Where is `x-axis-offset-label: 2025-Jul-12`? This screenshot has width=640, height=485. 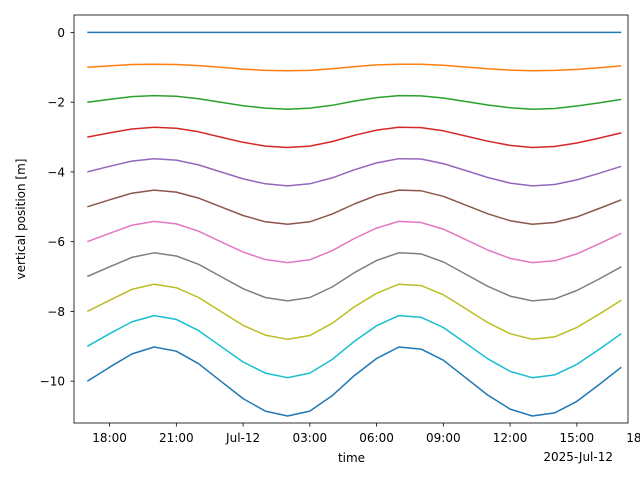
x-axis-offset-label: 2025-Jul-12 is located at coordinates (578, 457).